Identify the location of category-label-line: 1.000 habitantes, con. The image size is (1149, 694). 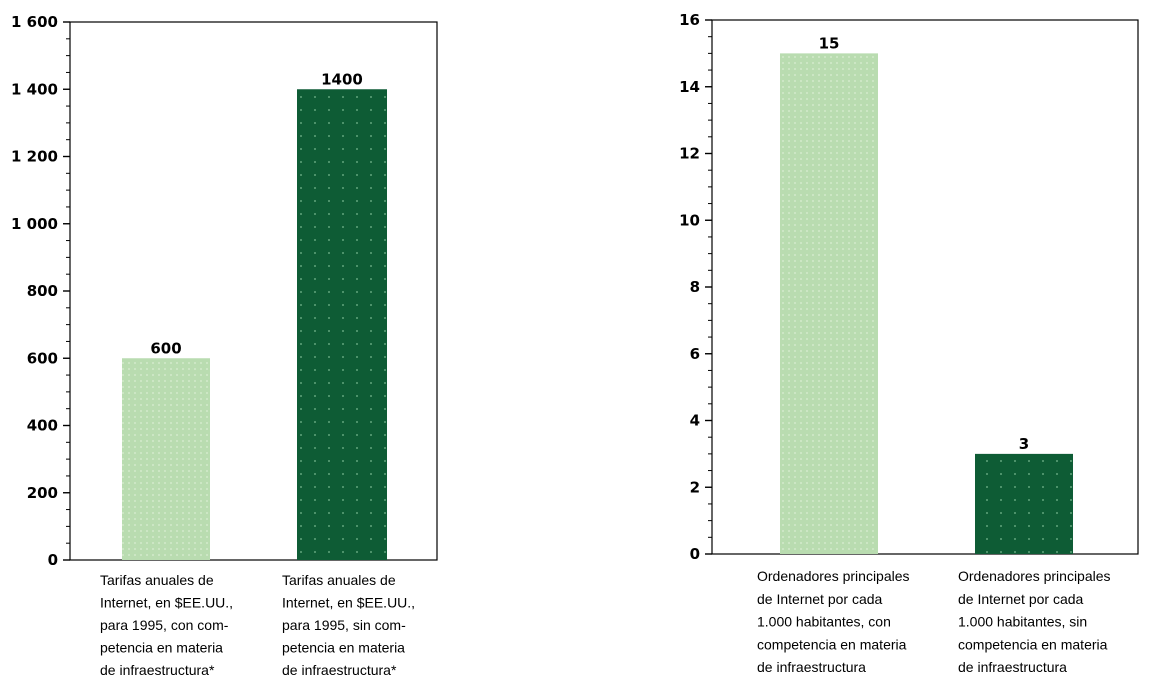
(824, 622).